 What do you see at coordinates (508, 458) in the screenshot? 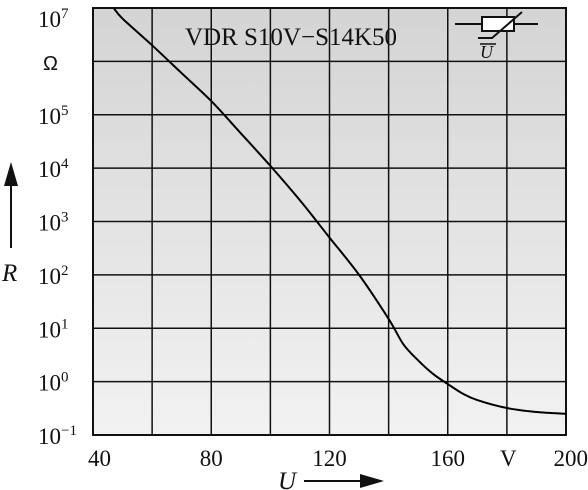
I see `x-unit-label: V` at bounding box center [508, 458].